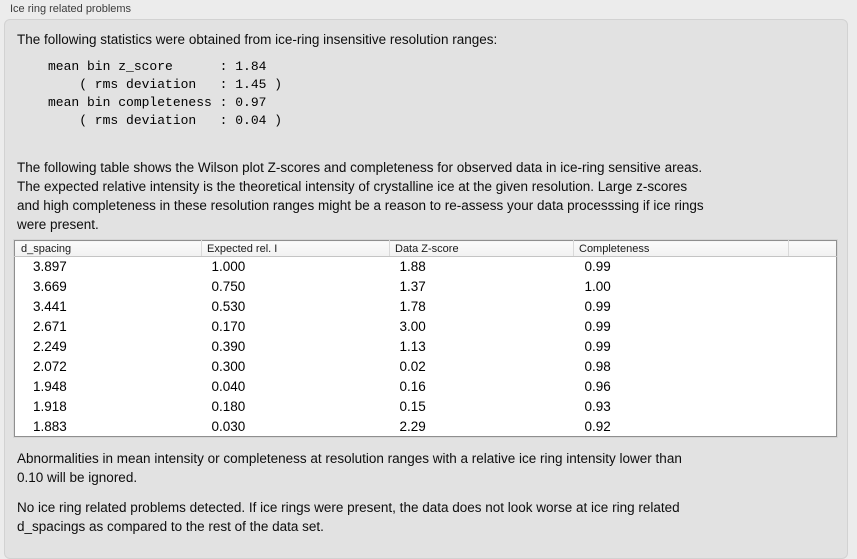 This screenshot has height=559, width=857. Describe the element at coordinates (481, 366) in the screenshot. I see `cell-data-z-score: 0.02` at that location.